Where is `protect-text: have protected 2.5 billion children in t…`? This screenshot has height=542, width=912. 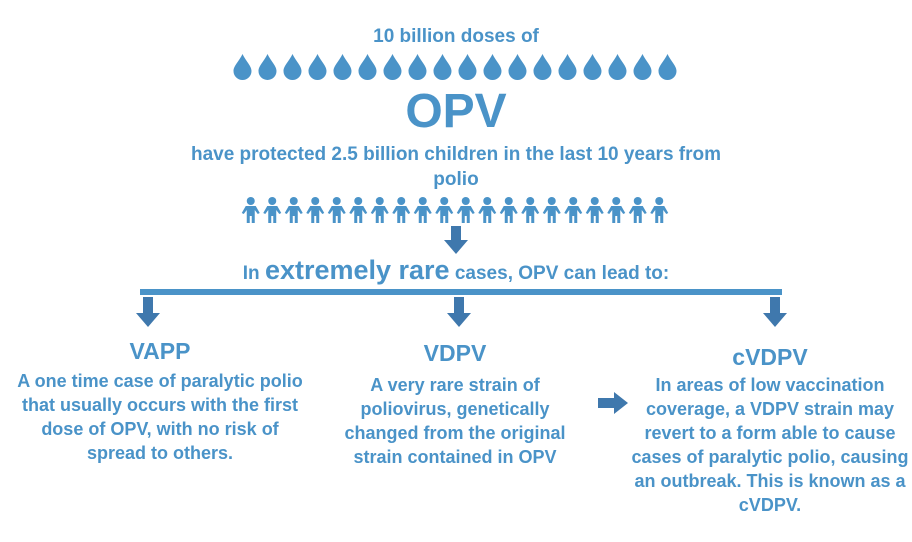 protect-text: have protected 2.5 billion children in t… is located at coordinates (456, 167).